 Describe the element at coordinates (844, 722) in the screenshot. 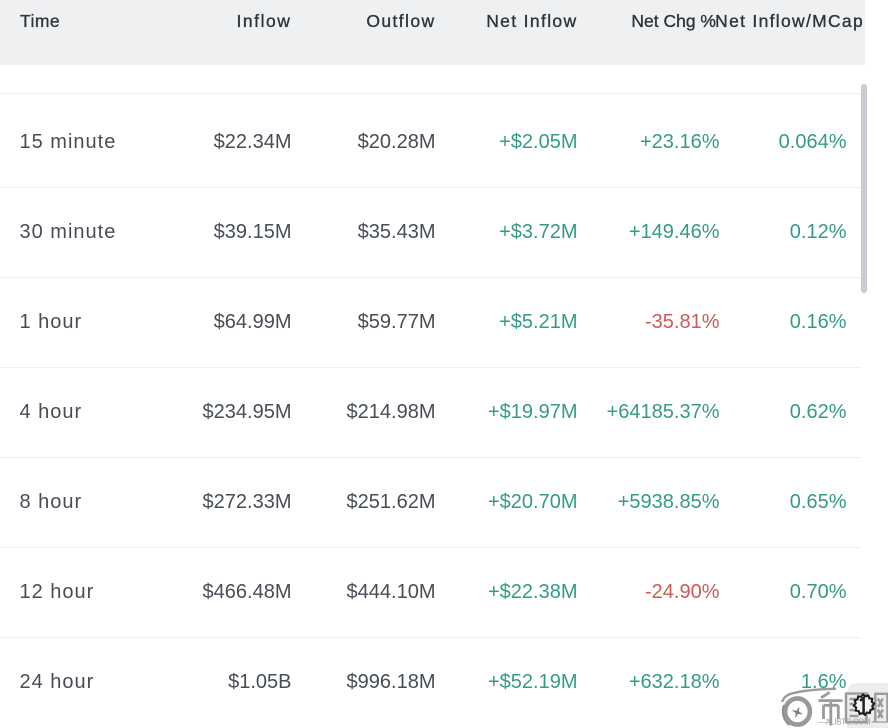

I see `svg-text: —ALIBTC.COM` at that location.